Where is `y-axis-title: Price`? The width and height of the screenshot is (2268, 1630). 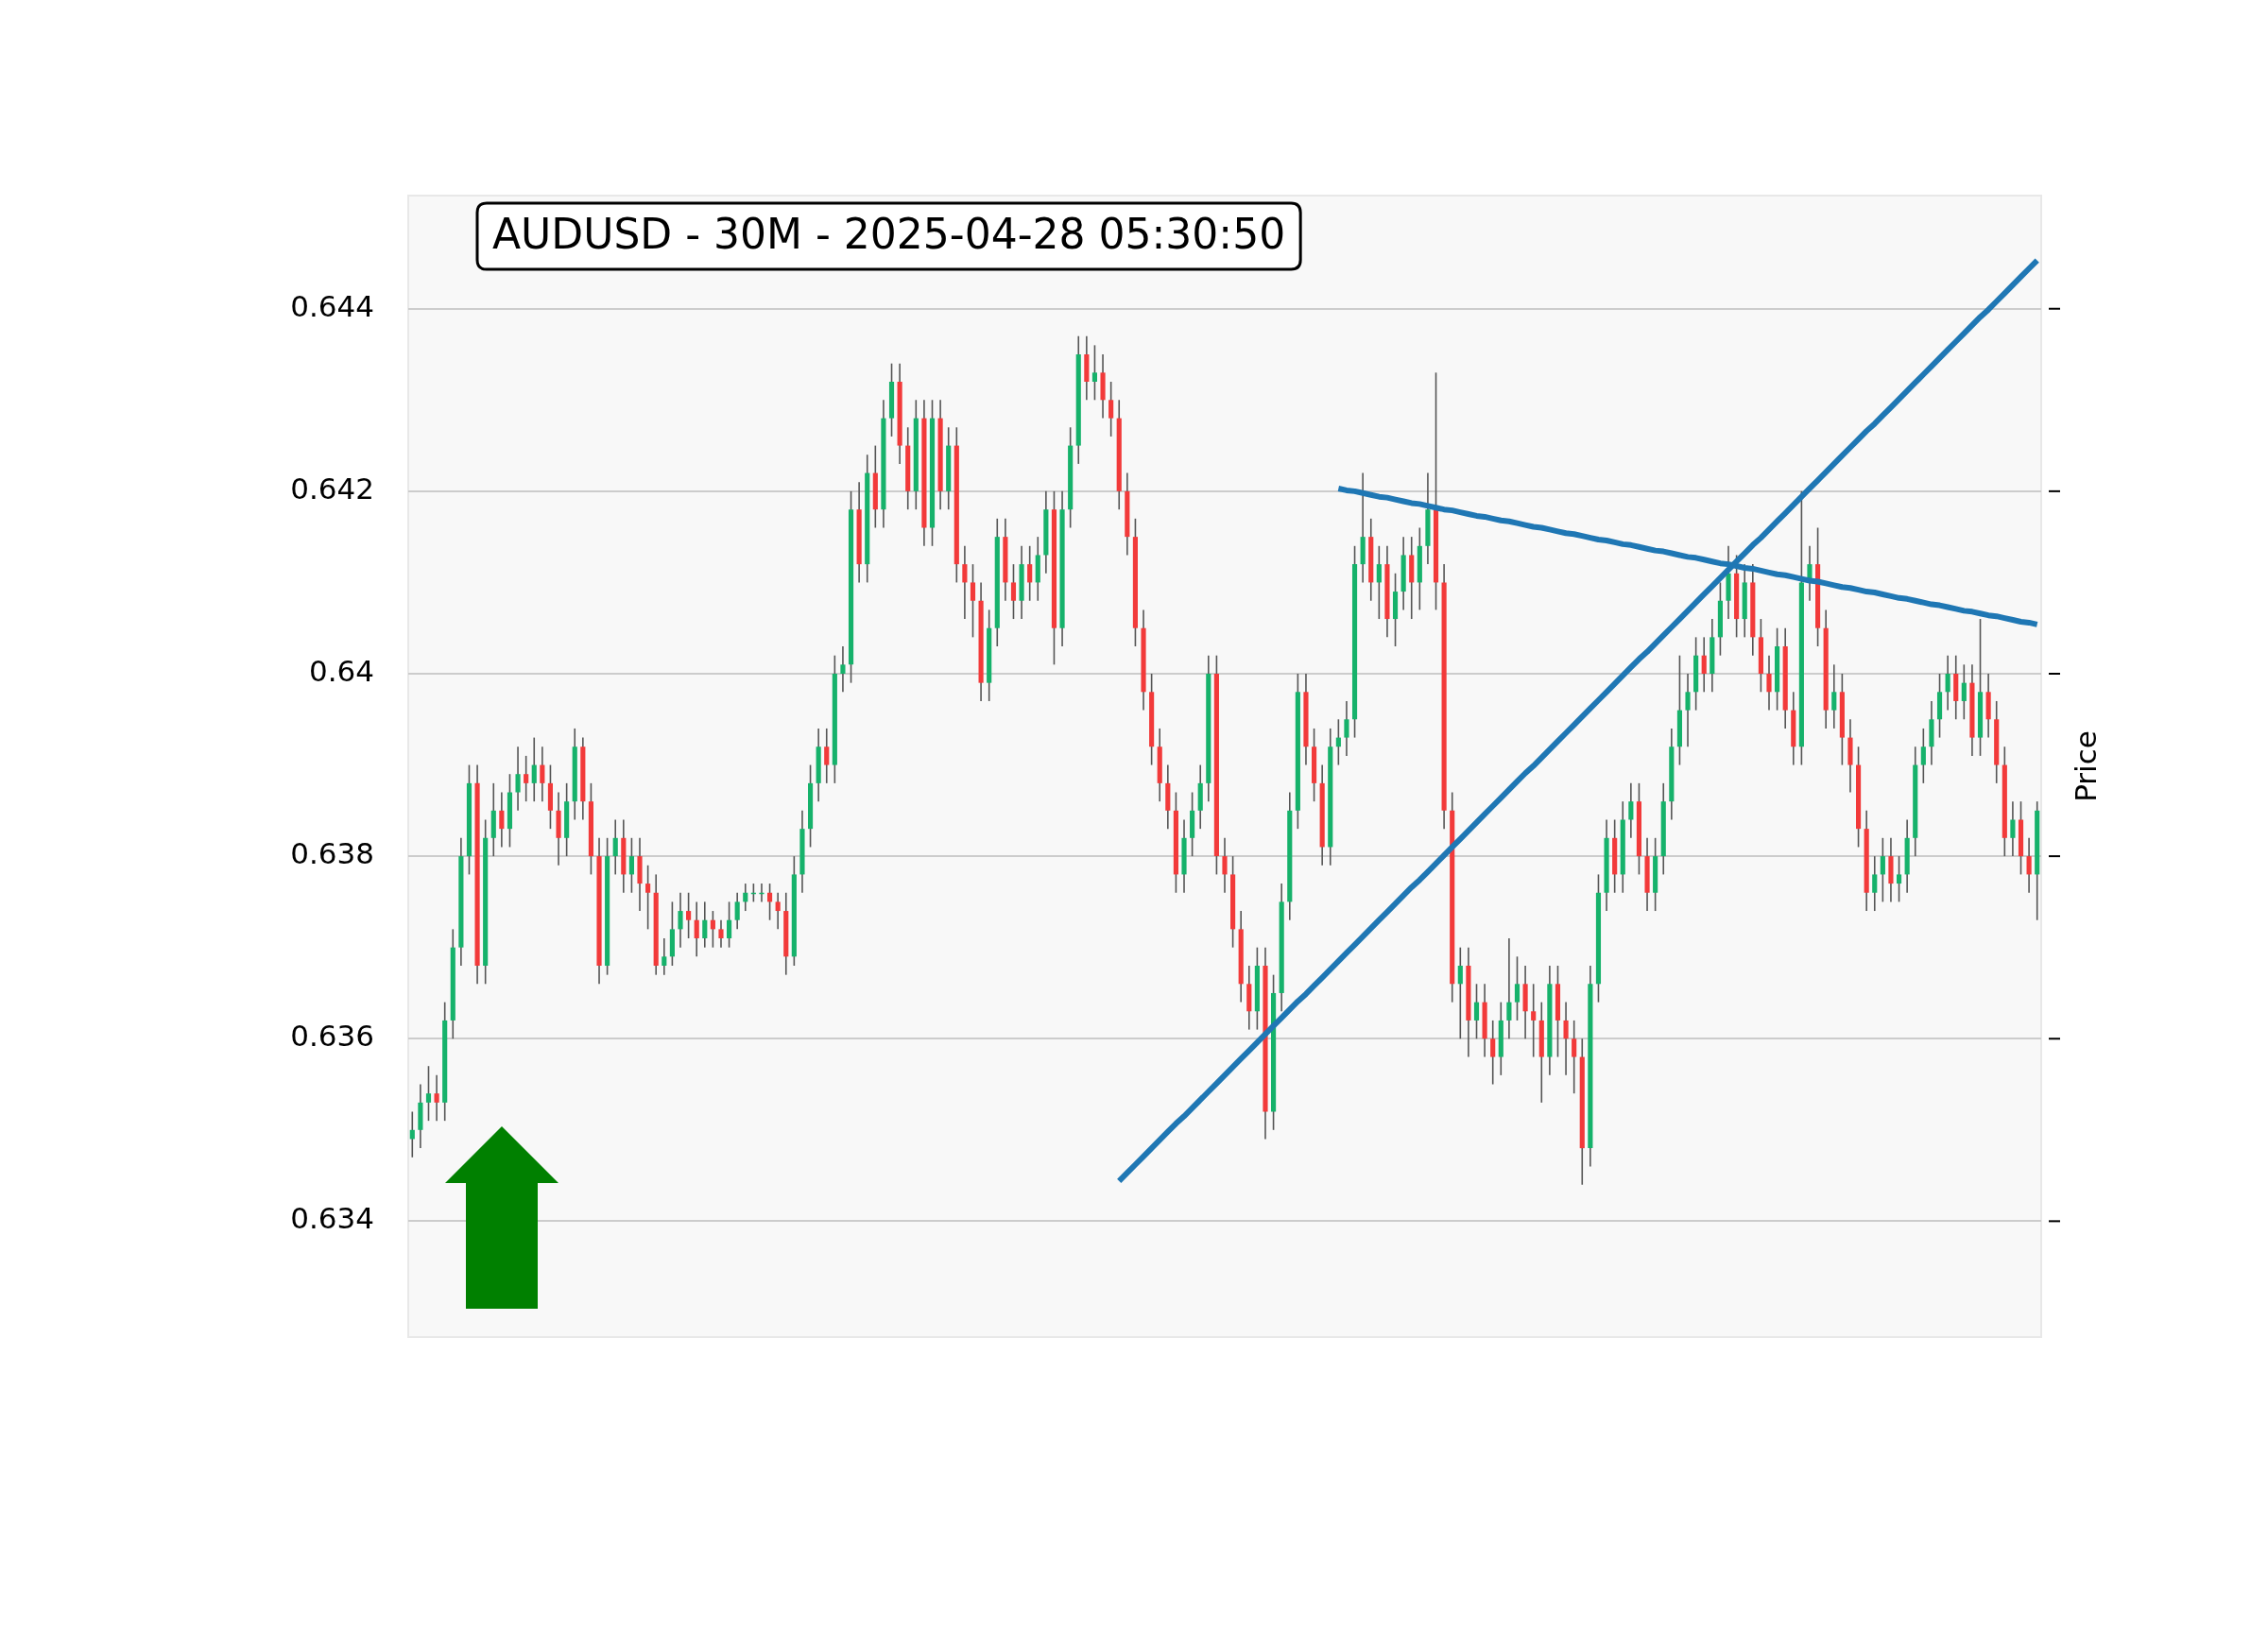
y-axis-title: Price is located at coordinates (2086, 766).